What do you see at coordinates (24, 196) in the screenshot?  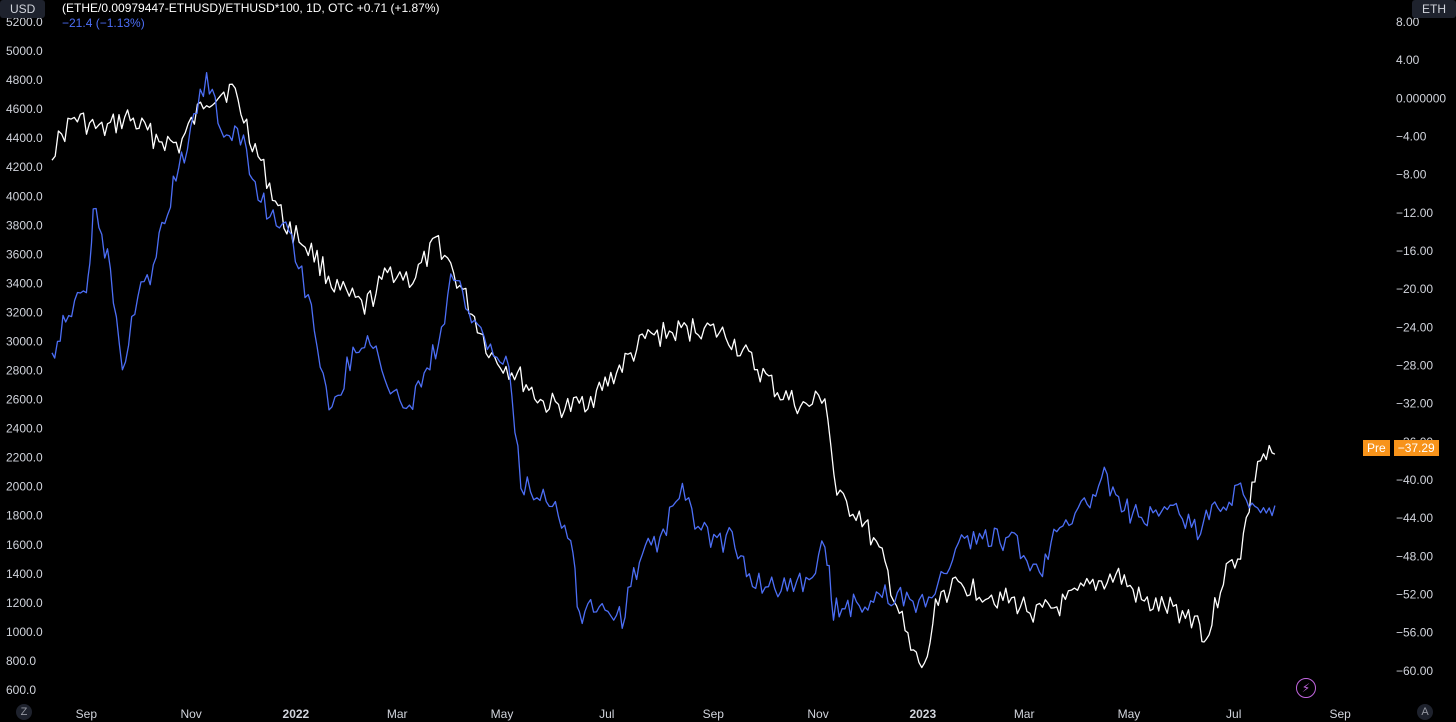 I see `left-tick-label: 4000.0` at bounding box center [24, 196].